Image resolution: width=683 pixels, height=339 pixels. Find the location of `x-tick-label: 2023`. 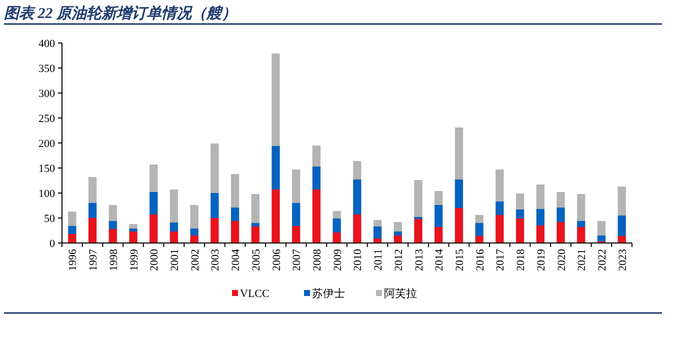

x-tick-label: 2023 is located at coordinates (622, 259).